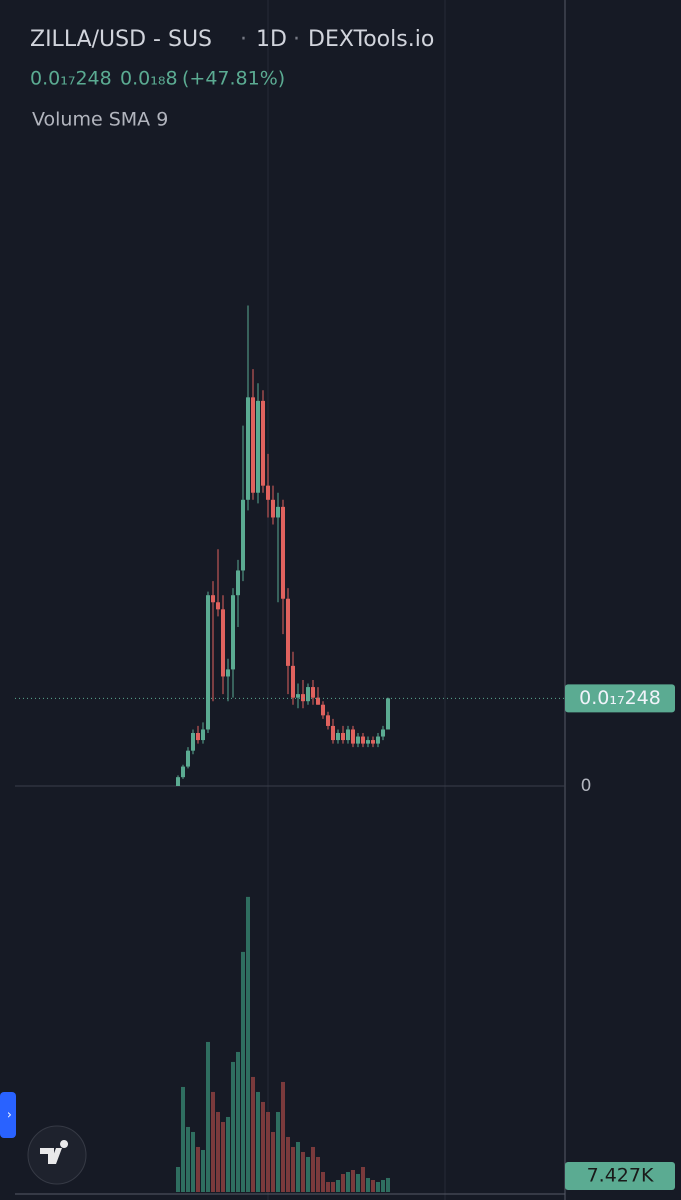  I want to click on last-price-box, so click(620, 698).